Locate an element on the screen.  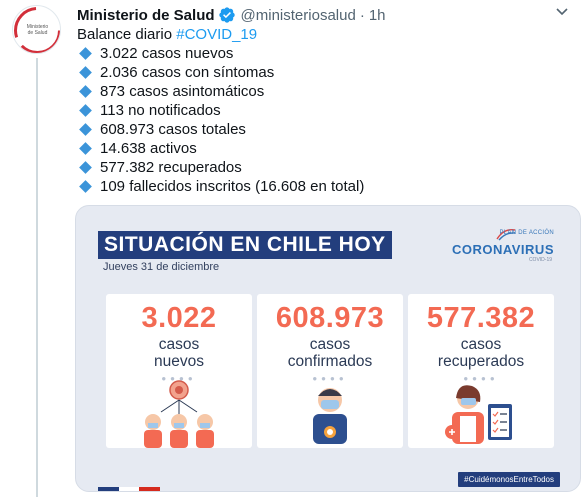
ministry-logo-icon: Ministerio de Salud is located at coordinates (37, 30).